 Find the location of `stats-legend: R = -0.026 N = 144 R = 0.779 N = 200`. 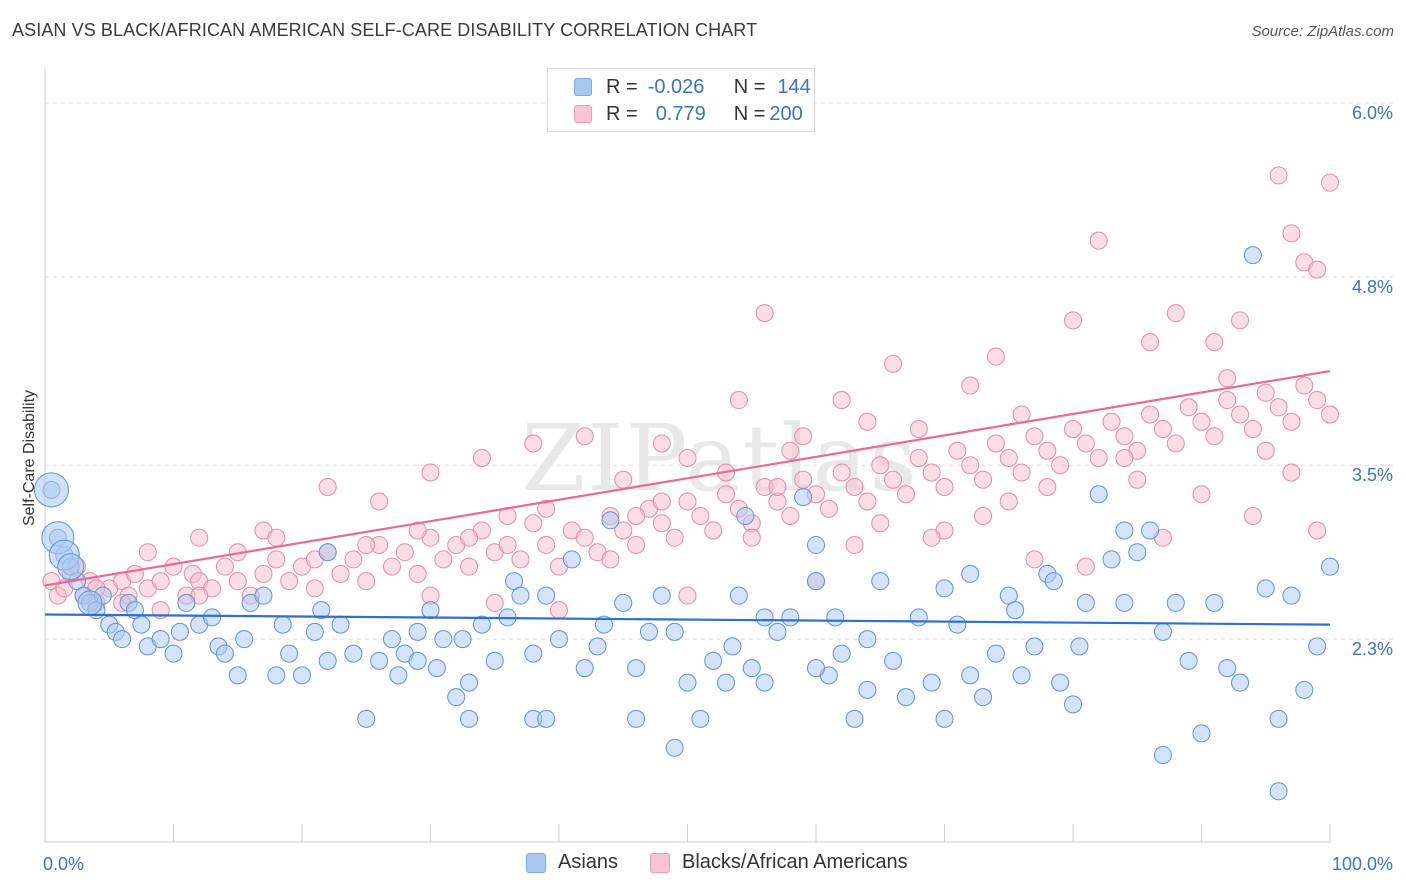

stats-legend: R = -0.026 N = 144 R = 0.779 N = 200 is located at coordinates (681, 100).